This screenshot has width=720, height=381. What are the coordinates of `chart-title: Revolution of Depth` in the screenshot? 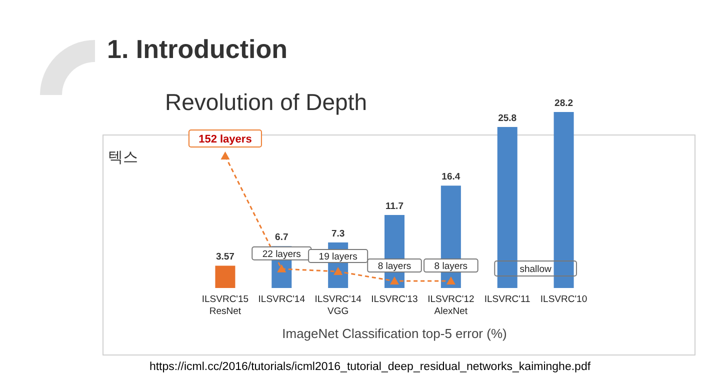 It's located at (266, 102).